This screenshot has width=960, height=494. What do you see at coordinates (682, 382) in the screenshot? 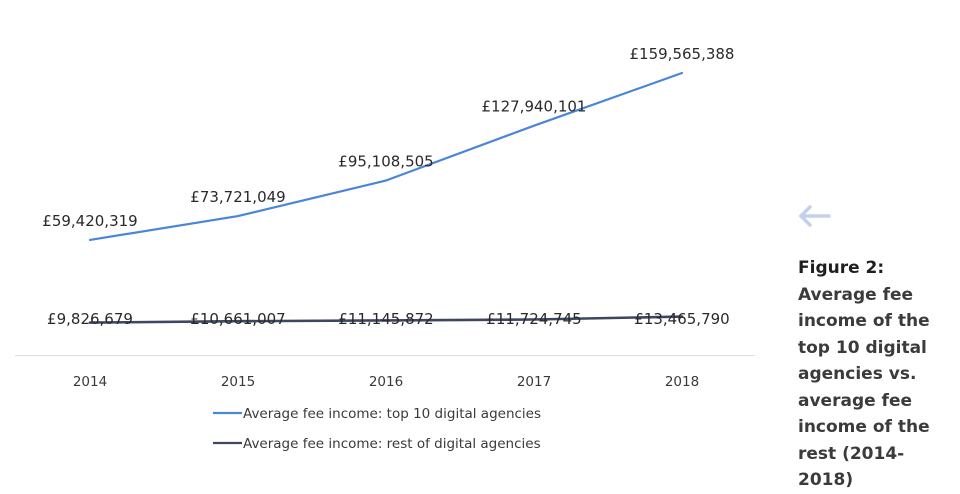
I see `x-tick-label: 2018` at bounding box center [682, 382].